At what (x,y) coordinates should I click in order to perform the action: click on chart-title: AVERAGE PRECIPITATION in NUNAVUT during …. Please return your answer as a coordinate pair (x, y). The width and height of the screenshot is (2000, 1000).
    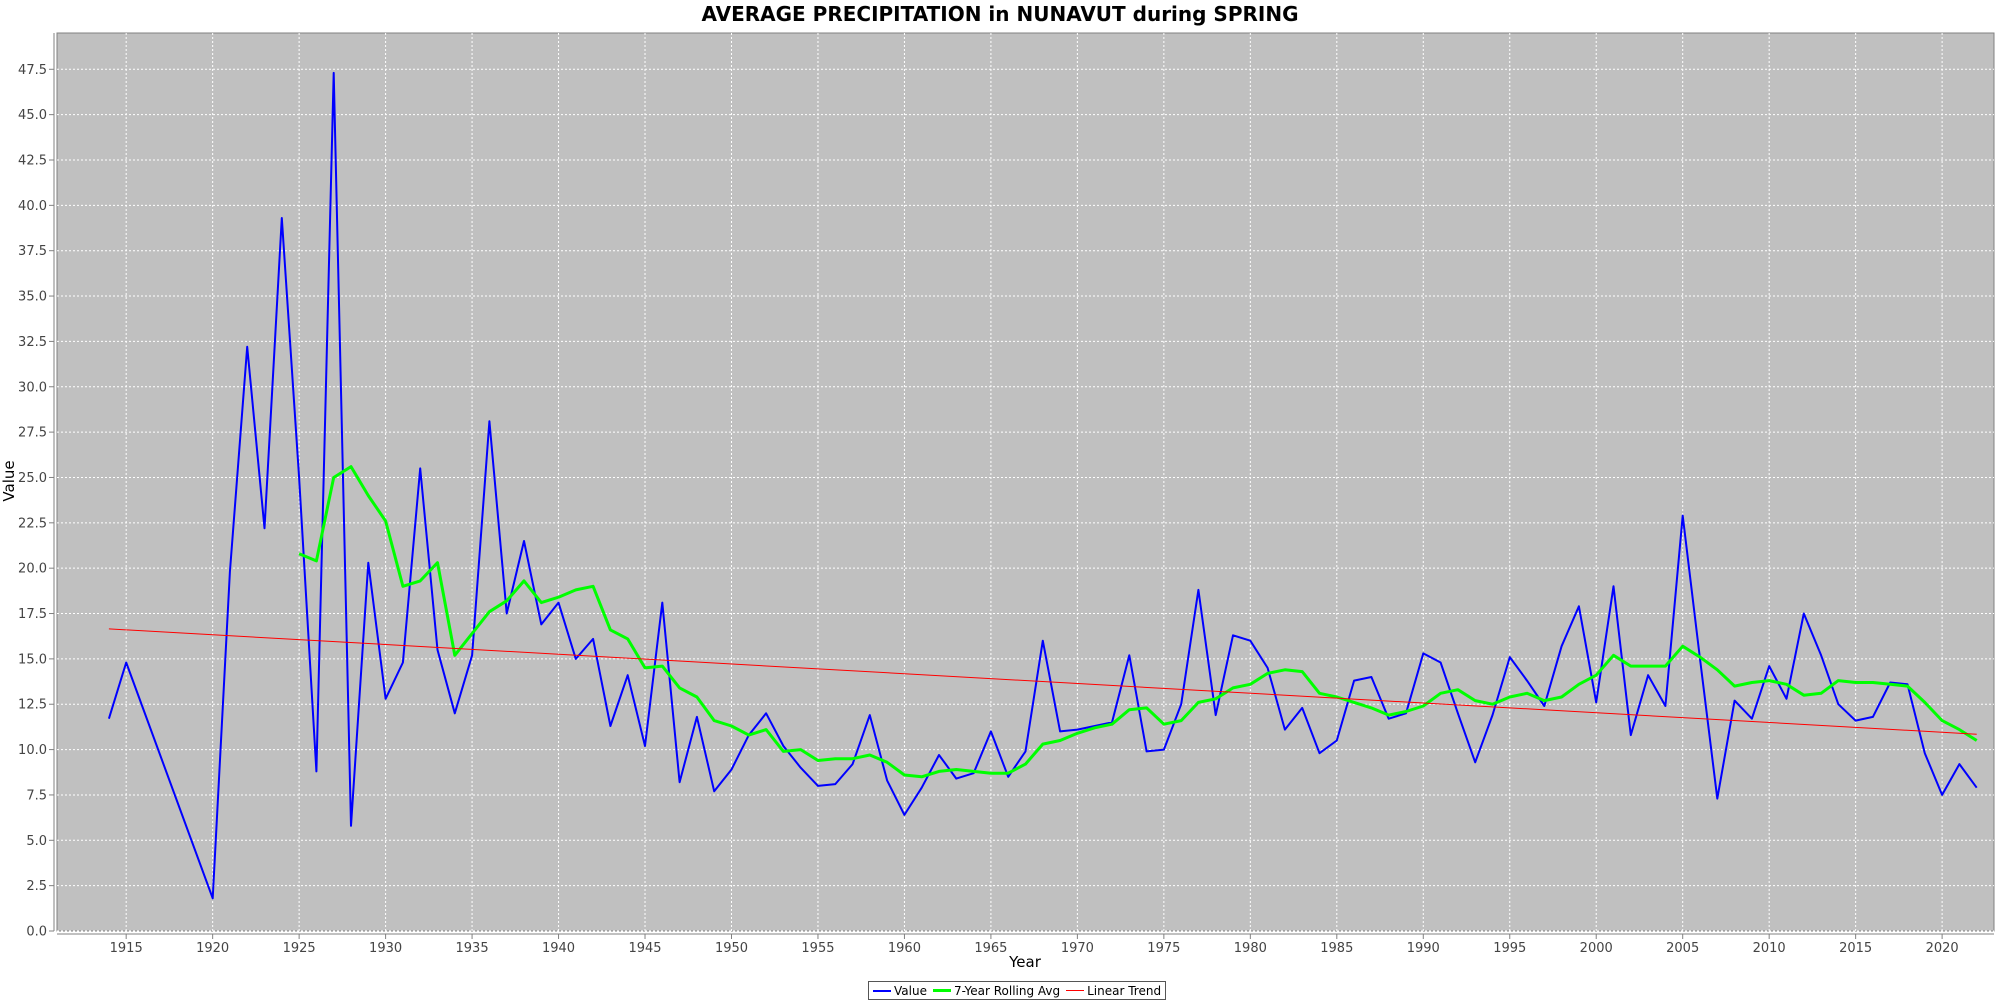
    Looking at the image, I should click on (1000, 14).